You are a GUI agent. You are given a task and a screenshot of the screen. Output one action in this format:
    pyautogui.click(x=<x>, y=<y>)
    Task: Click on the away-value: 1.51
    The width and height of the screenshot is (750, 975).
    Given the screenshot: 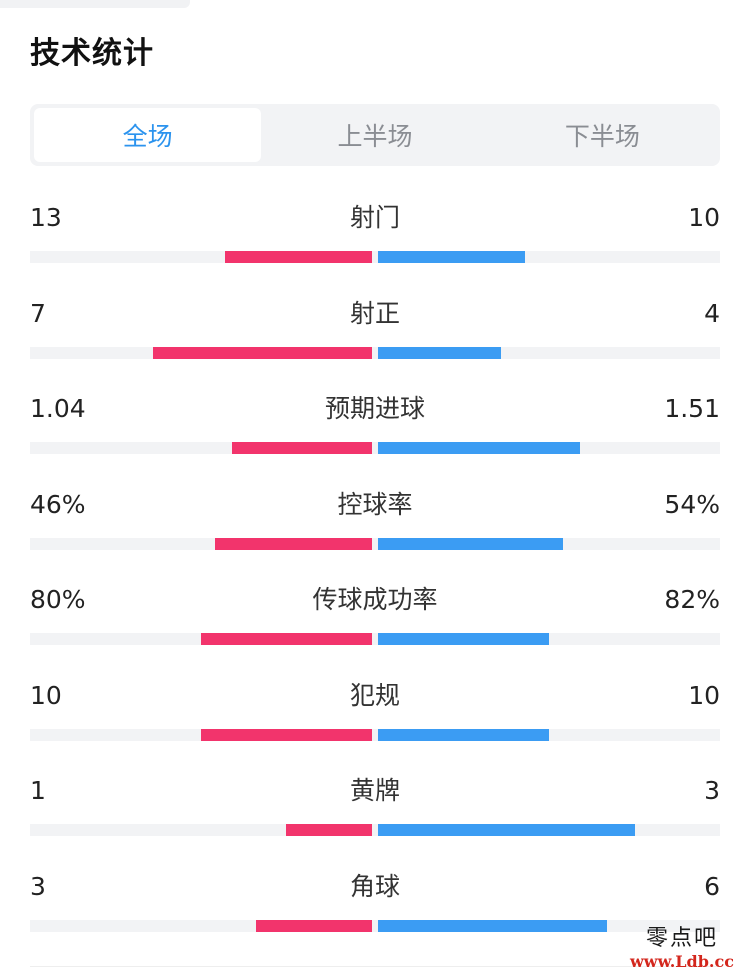 What is the action you would take?
    pyautogui.click(x=692, y=408)
    